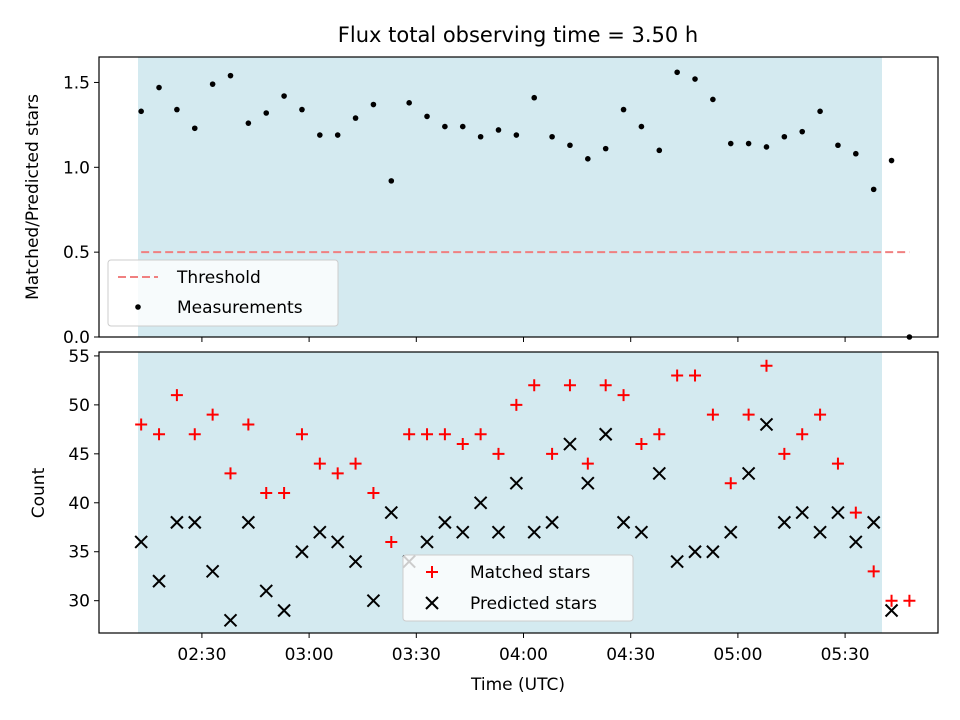 The width and height of the screenshot is (960, 720). What do you see at coordinates (518, 35) in the screenshot?
I see `figure-title: Flux total observing time = 3.50 h` at bounding box center [518, 35].